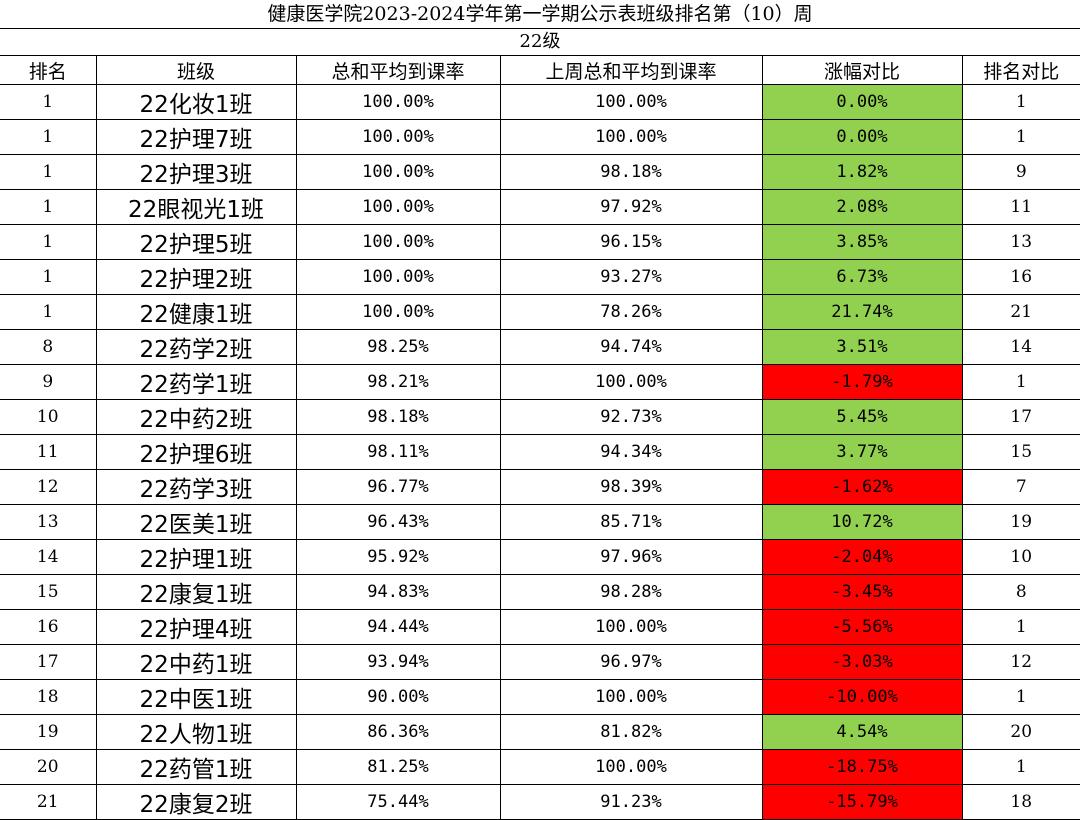 The image size is (1080, 820). I want to click on table-row: 1 22护理7班 100.00% 100.00% 0.00% 1, so click(540, 137).